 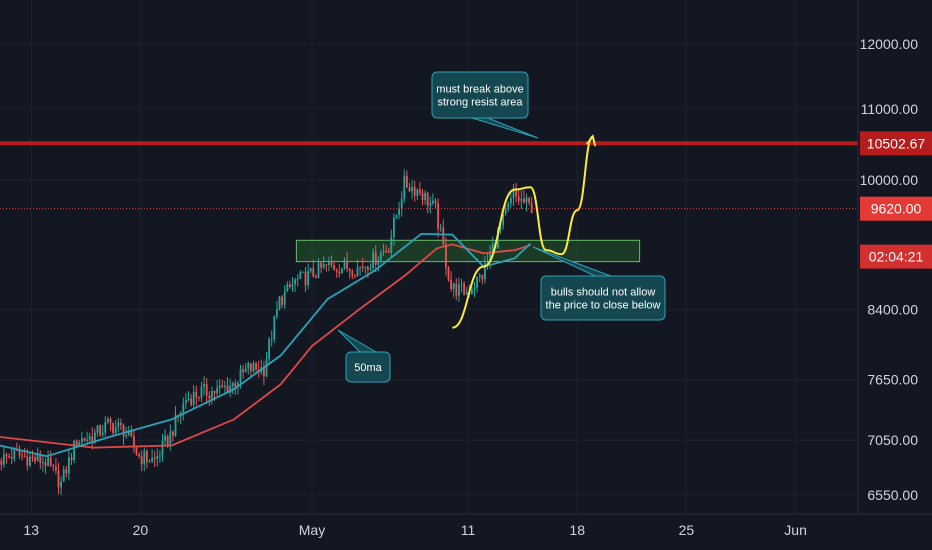 I want to click on time-tick-label: 11, so click(x=468, y=530).